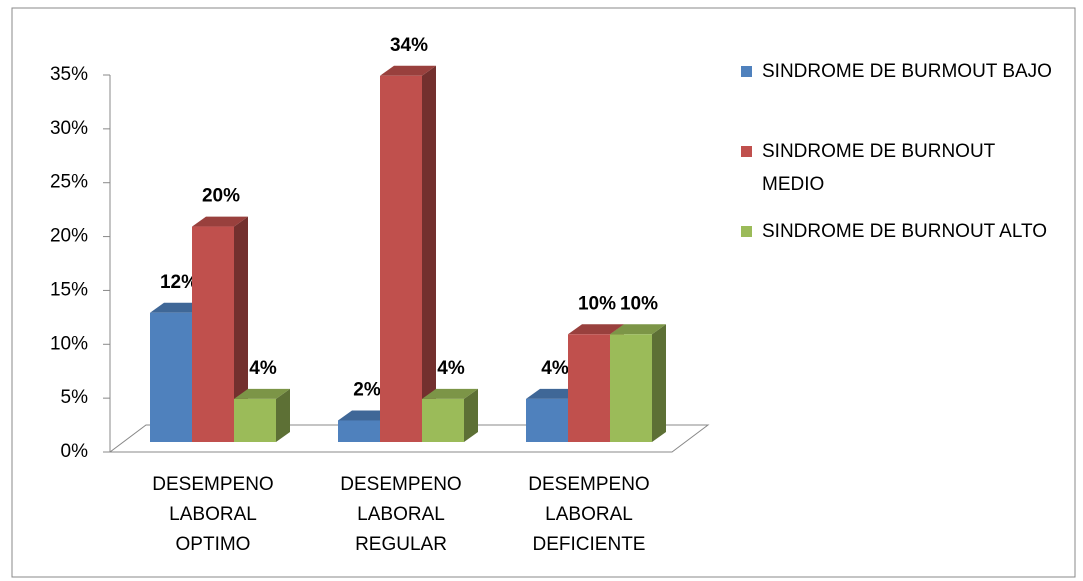 The image size is (1083, 581). I want to click on y-tick-label: 5%, so click(75, 397).